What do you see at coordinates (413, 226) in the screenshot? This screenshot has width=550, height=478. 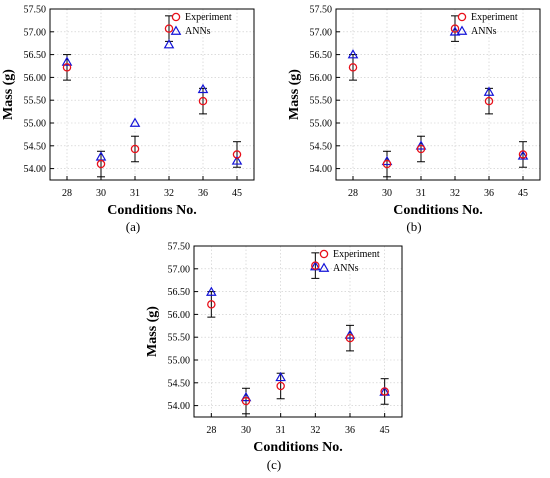 I see `panel-label: (b)` at bounding box center [413, 226].